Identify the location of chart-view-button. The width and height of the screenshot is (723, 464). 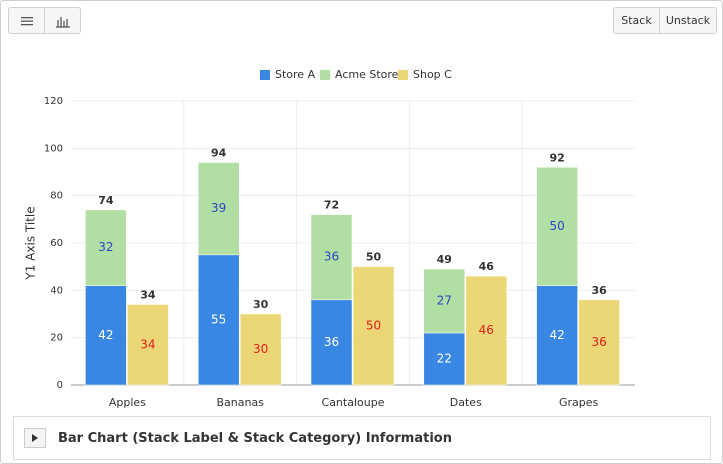
(62, 20).